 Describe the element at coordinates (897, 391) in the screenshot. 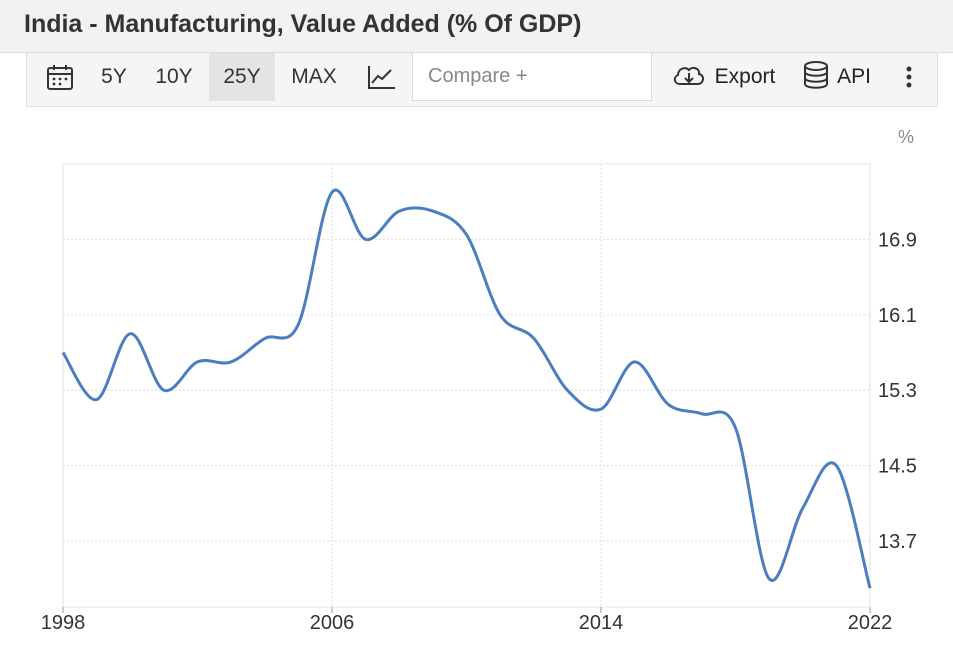

I see `y-tick-label: 15.3` at that location.